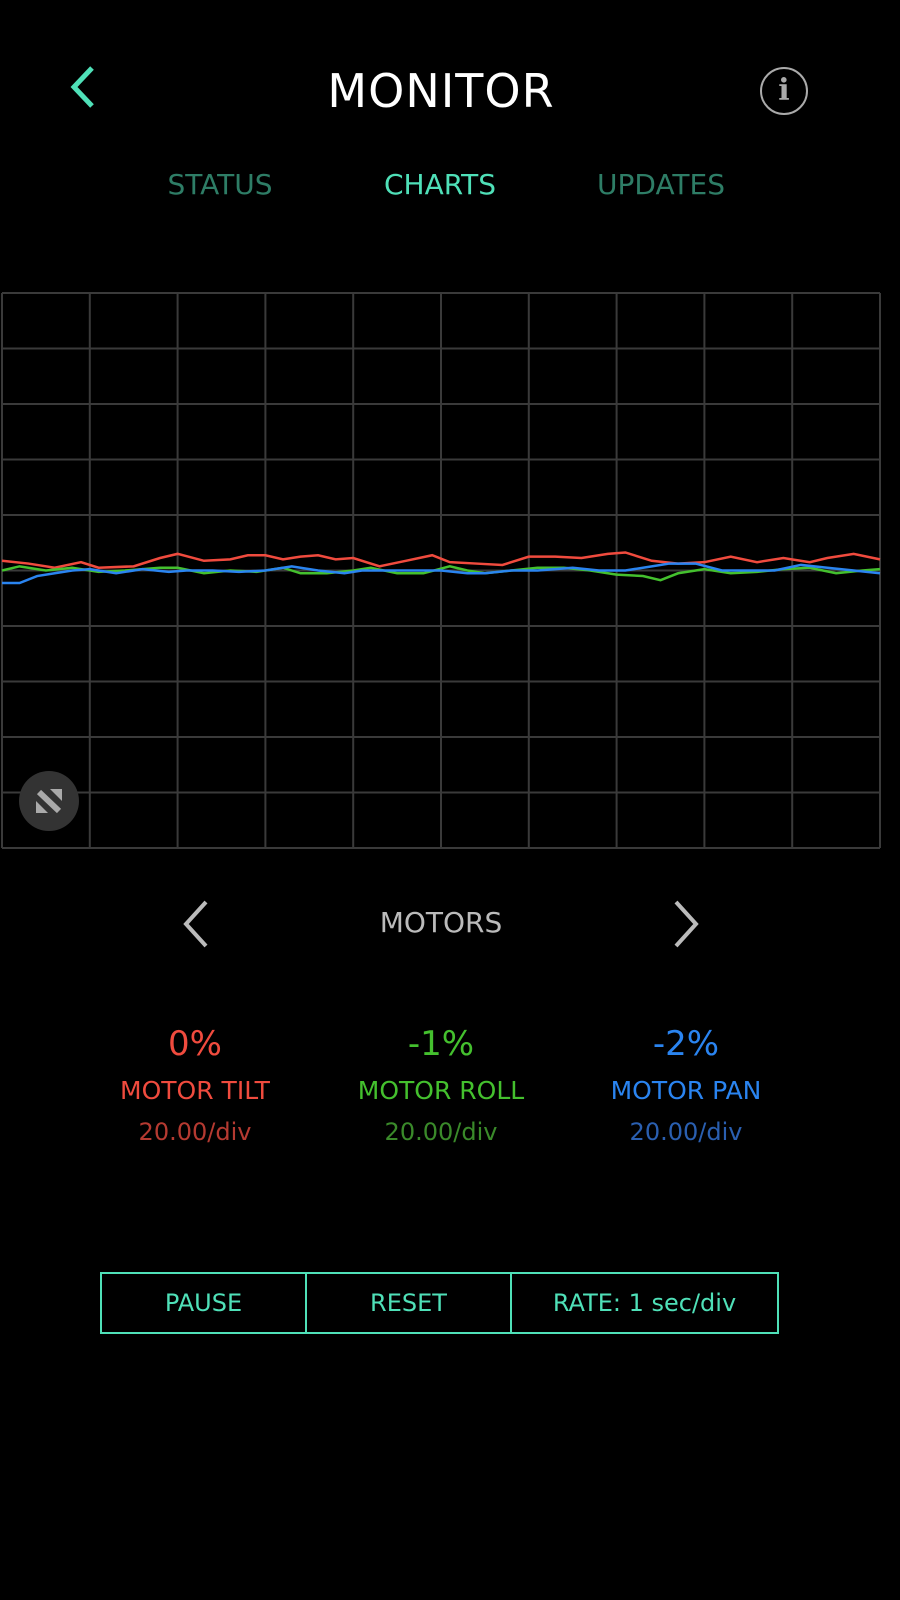 This screenshot has height=1600, width=900. What do you see at coordinates (407, 1303) in the screenshot?
I see `reset-button: RESET` at bounding box center [407, 1303].